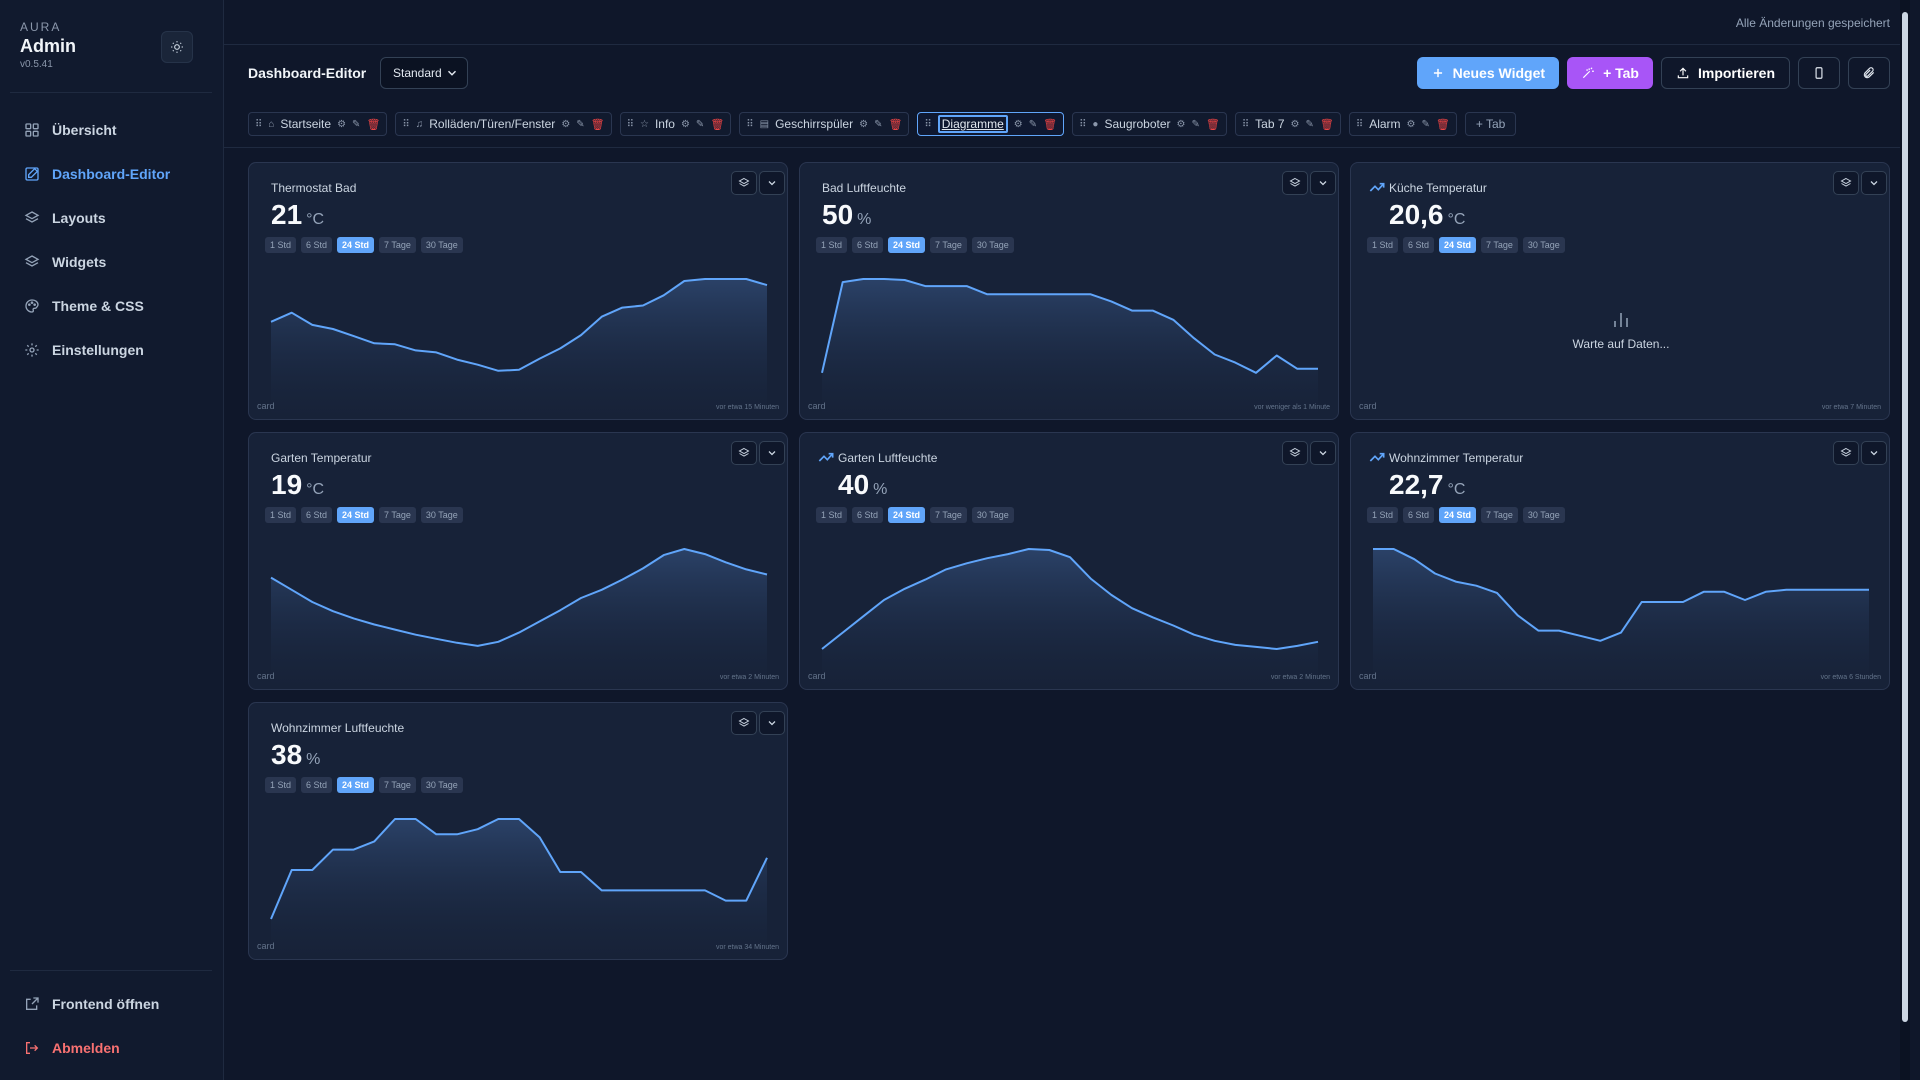 The height and width of the screenshot is (1080, 1920). Describe the element at coordinates (1905, 517) in the screenshot. I see `scrollbar-thumb` at that location.